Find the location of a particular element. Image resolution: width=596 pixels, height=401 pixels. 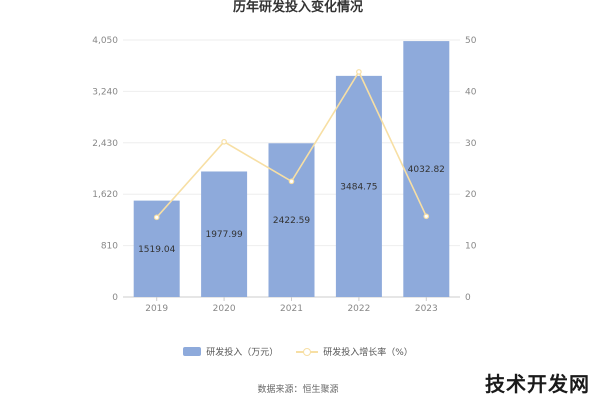

data-source: 数据来源：恒生聚源 is located at coordinates (298, 390).